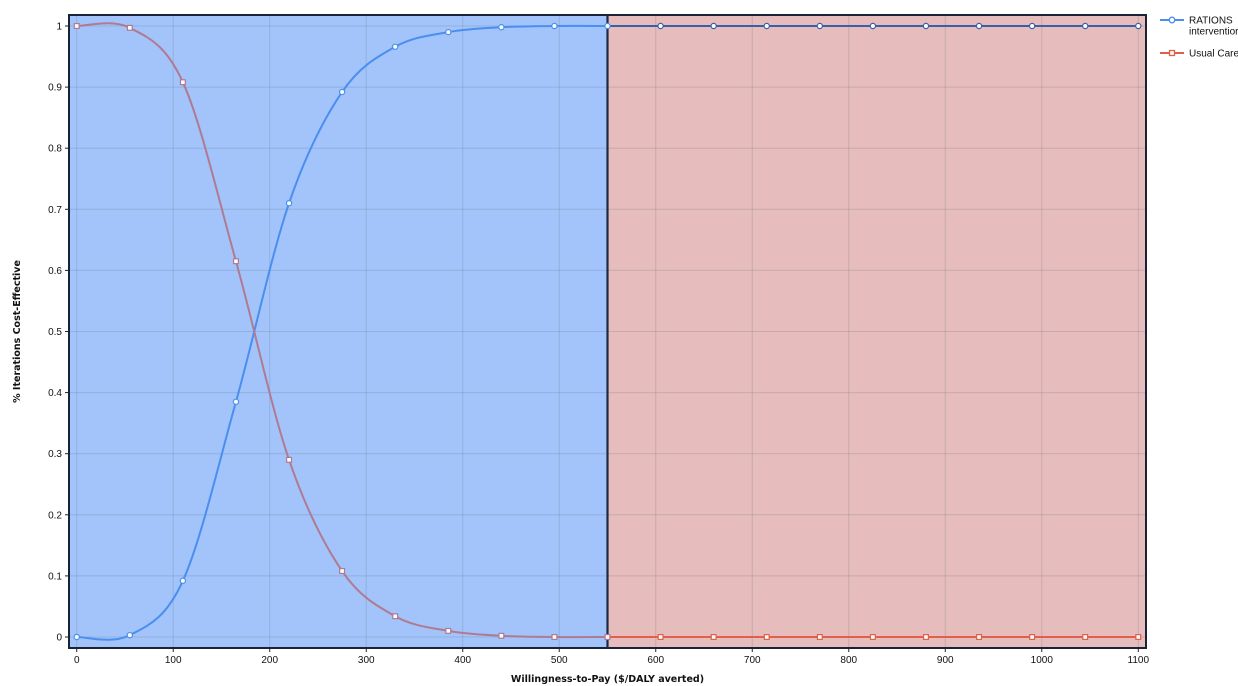 This screenshot has width=1238, height=686. I want to click on x-tick-label: 300, so click(366, 660).